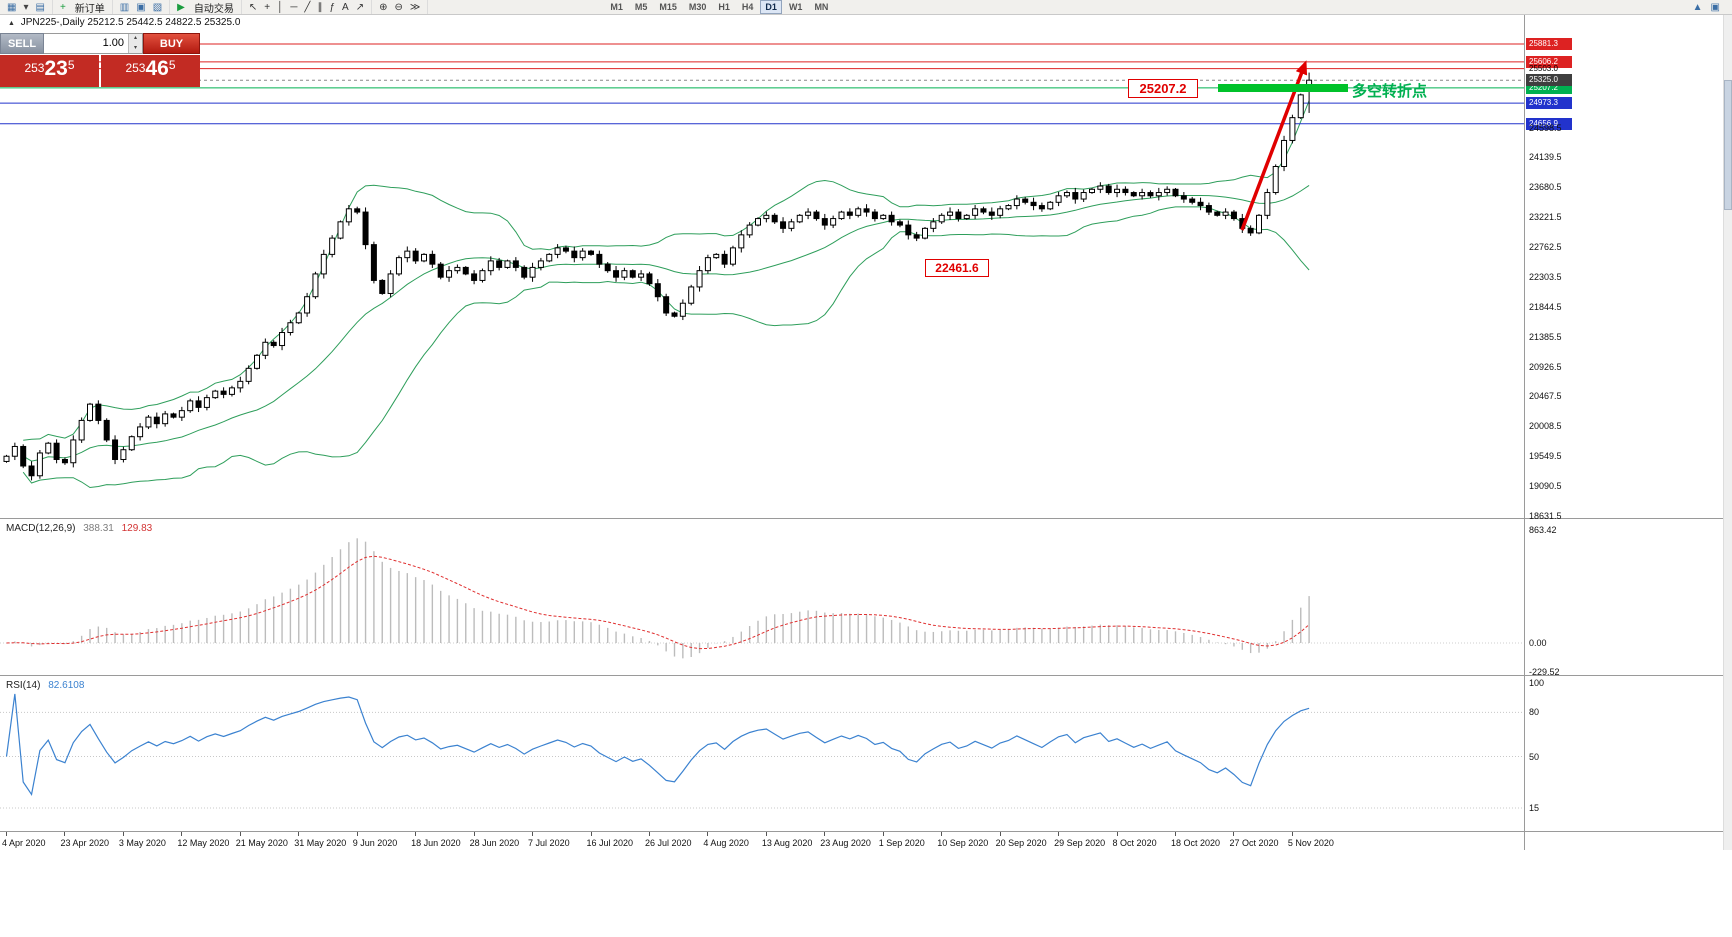 The height and width of the screenshot is (937, 1732). What do you see at coordinates (1545, 247) in the screenshot?
I see `price-axis-label: 22762.5` at bounding box center [1545, 247].